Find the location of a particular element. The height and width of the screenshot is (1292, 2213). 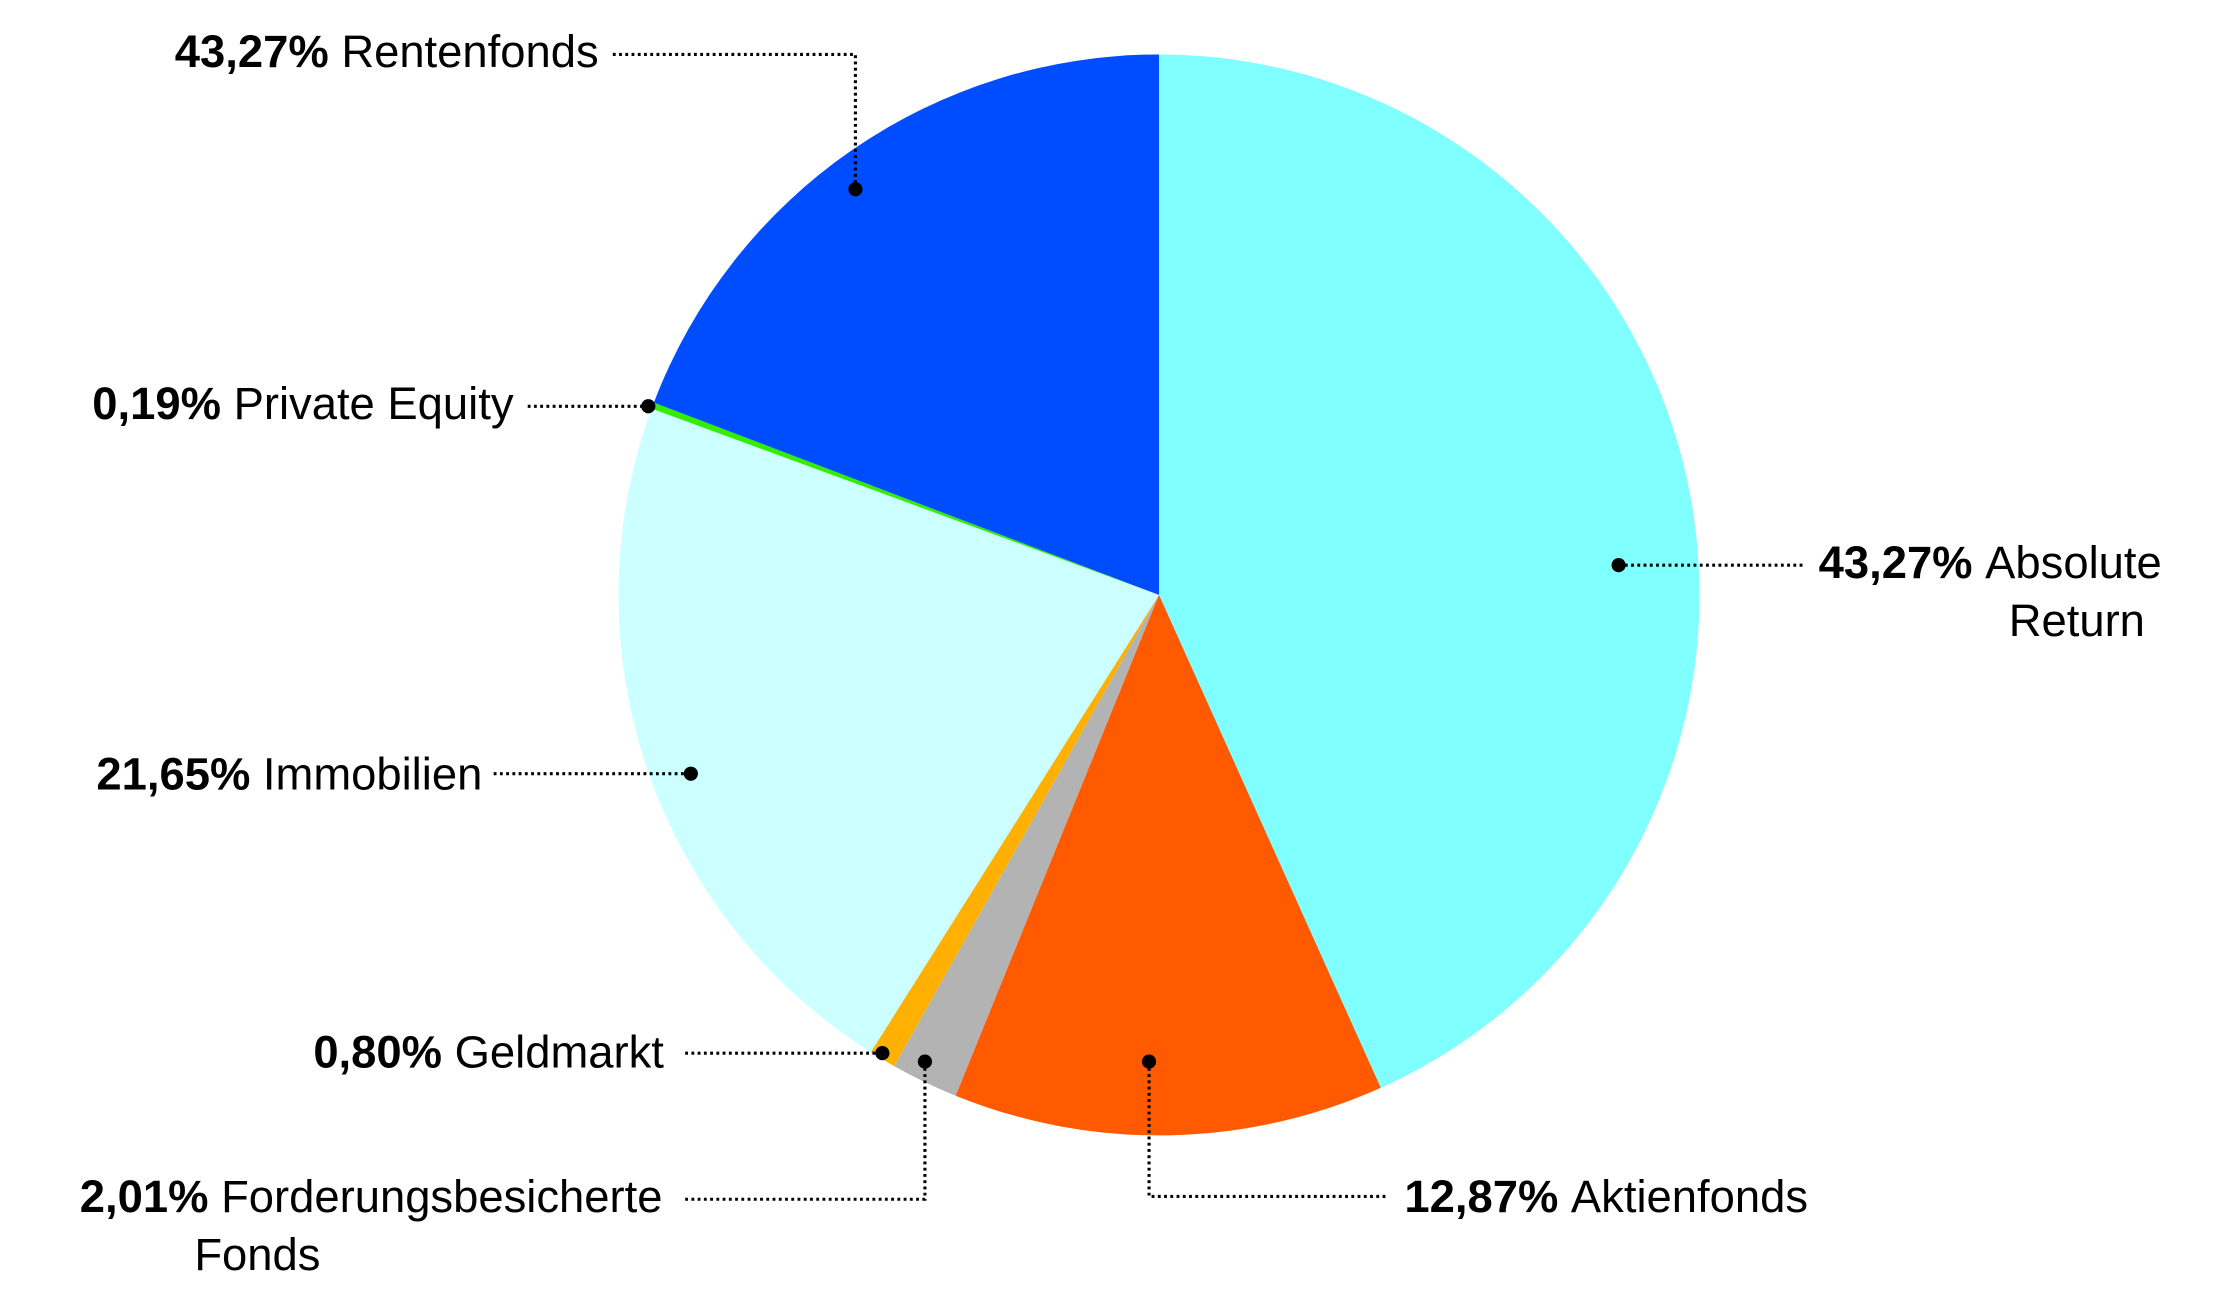

label-immobilien: 21,65% Immobilien is located at coordinates (289, 773).